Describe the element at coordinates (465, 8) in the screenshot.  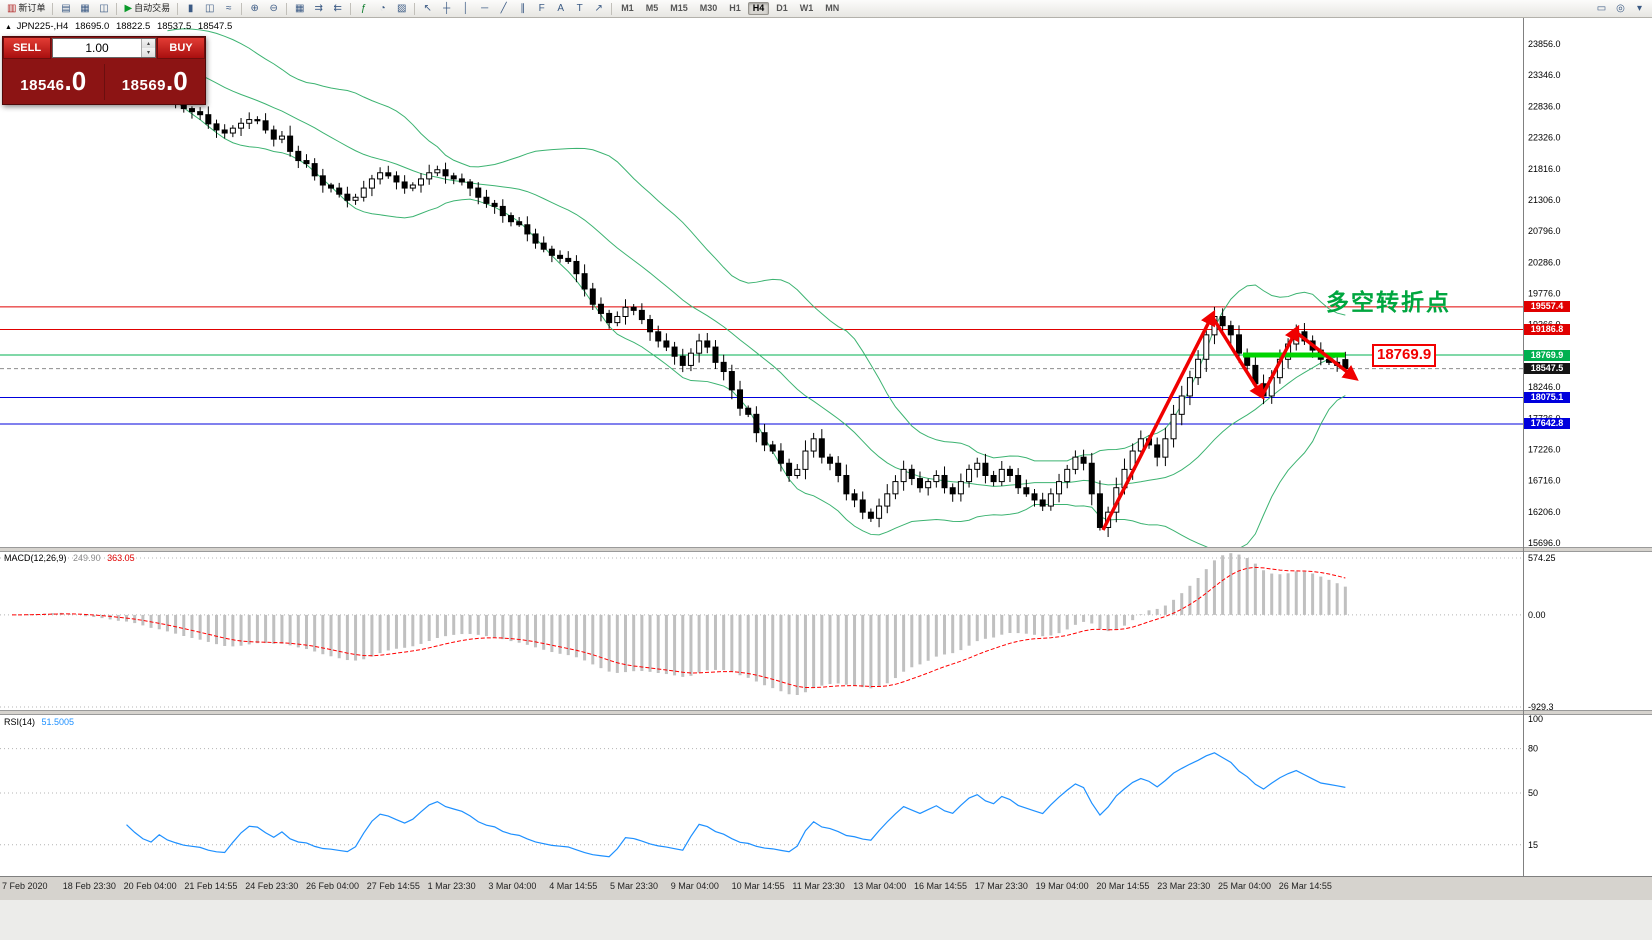
I see `vertical-line-icon: │` at that location.